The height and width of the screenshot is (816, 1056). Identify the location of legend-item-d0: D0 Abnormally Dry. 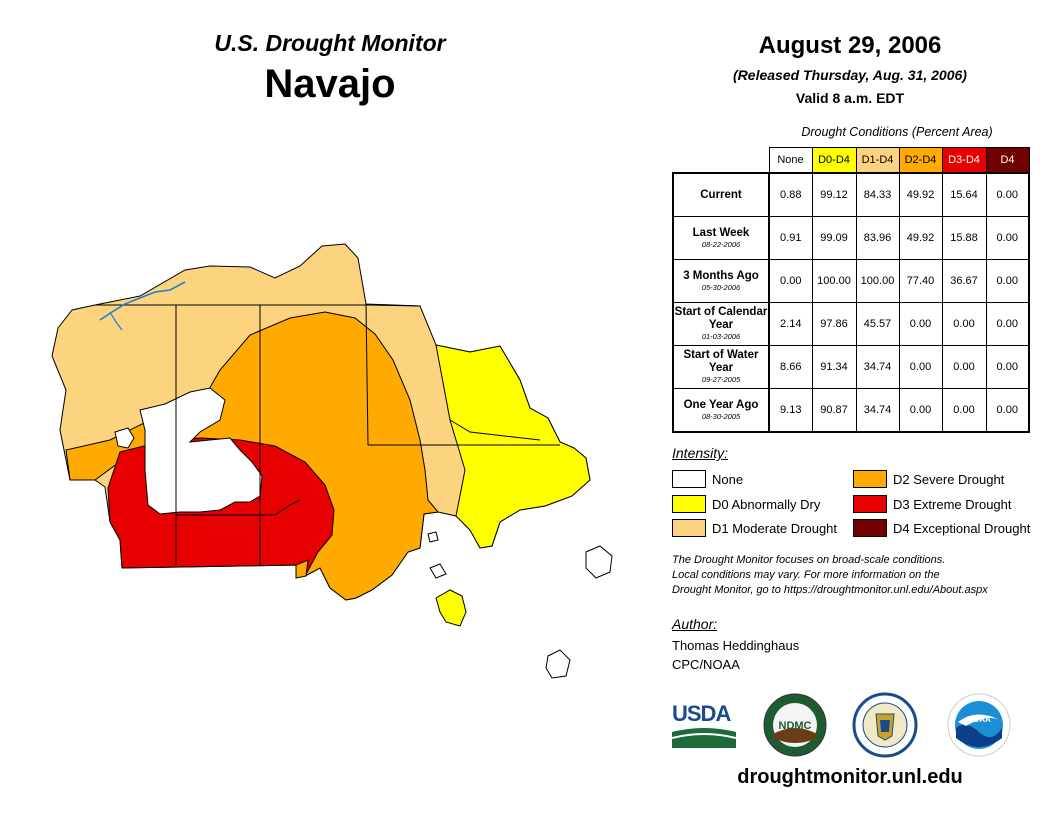
(746, 504).